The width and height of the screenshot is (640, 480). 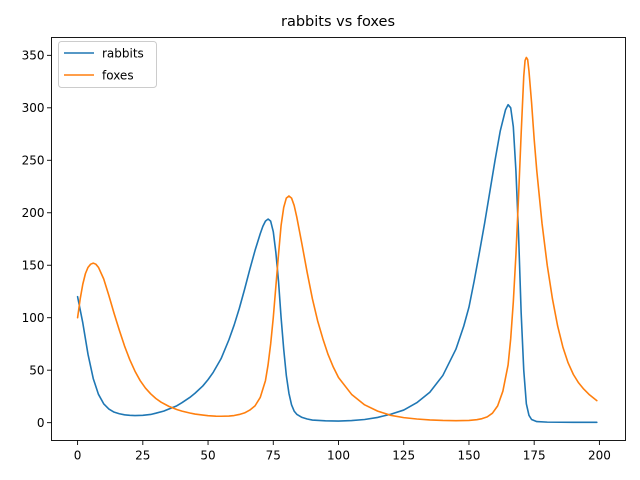 I want to click on x-tick-label: 175, so click(x=534, y=456).